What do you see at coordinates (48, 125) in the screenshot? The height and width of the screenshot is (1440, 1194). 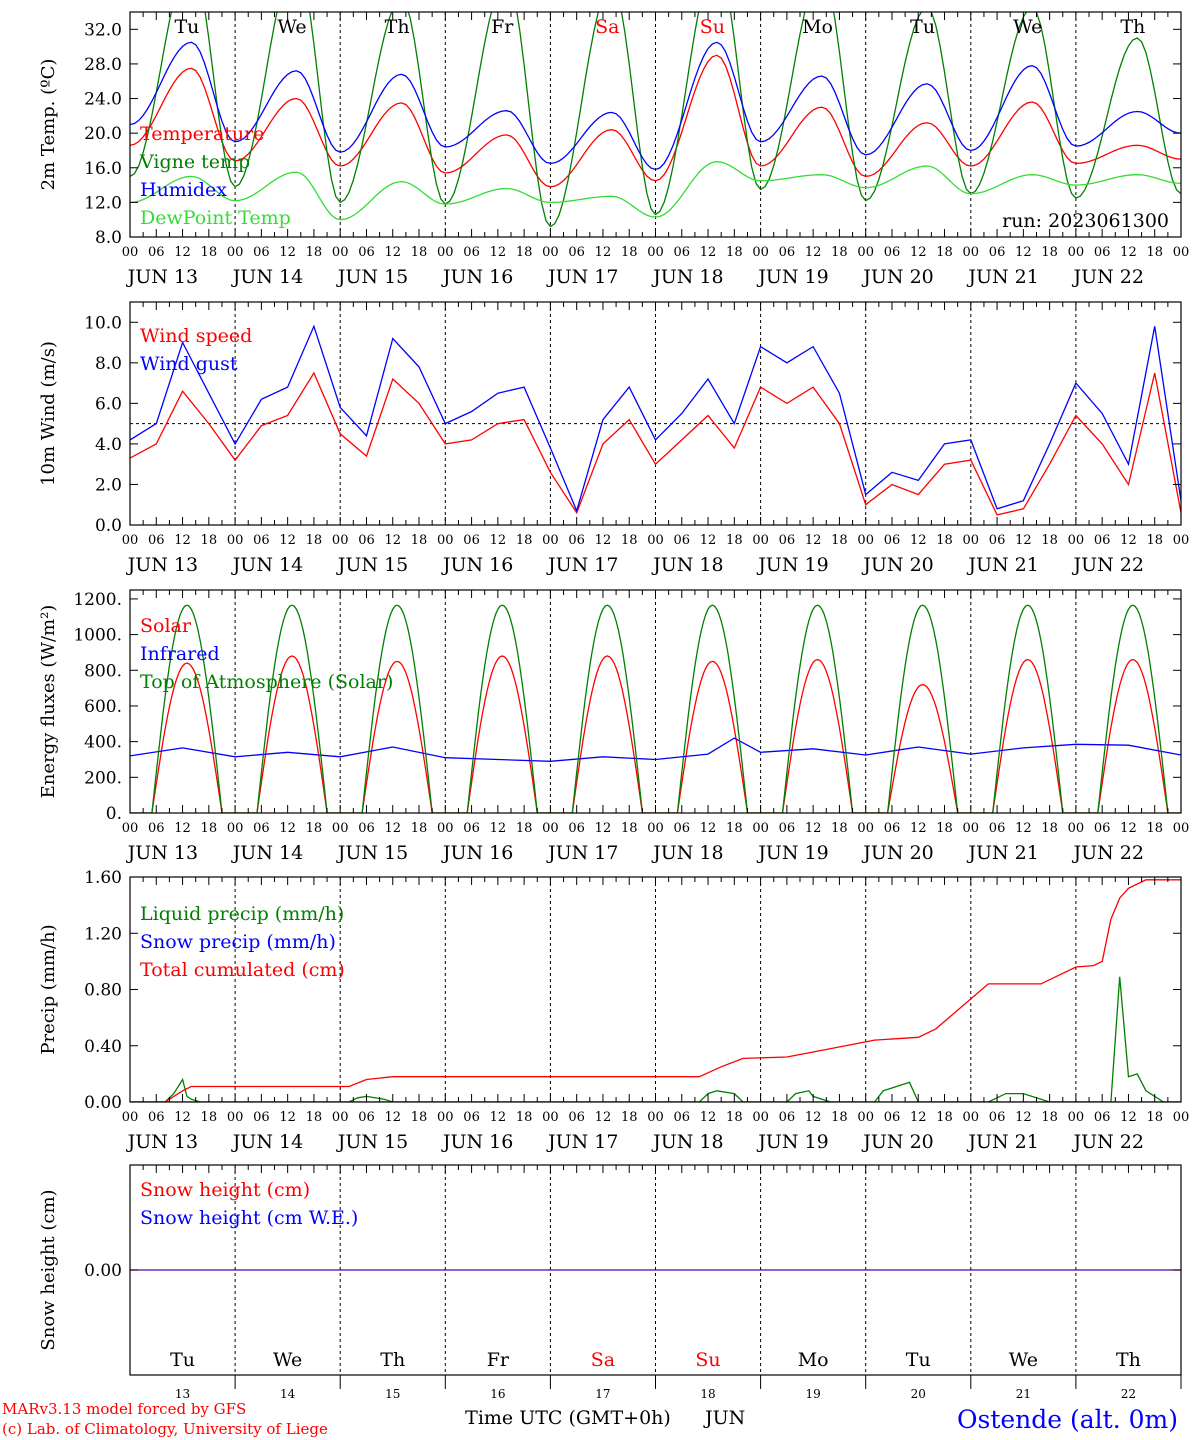 I see `y-axis-label: 2m Temp. (ºC)` at bounding box center [48, 125].